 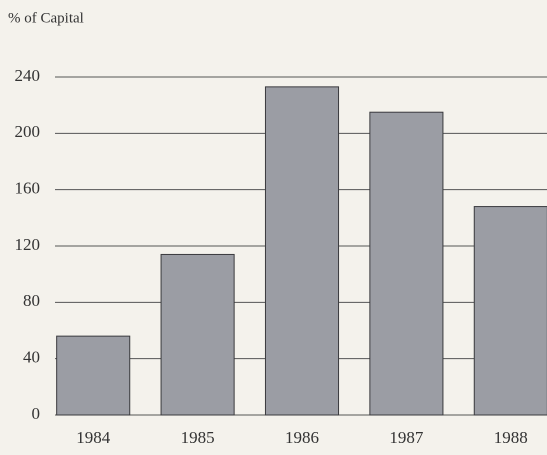 I want to click on y-tick-label: 200, so click(x=28, y=131).